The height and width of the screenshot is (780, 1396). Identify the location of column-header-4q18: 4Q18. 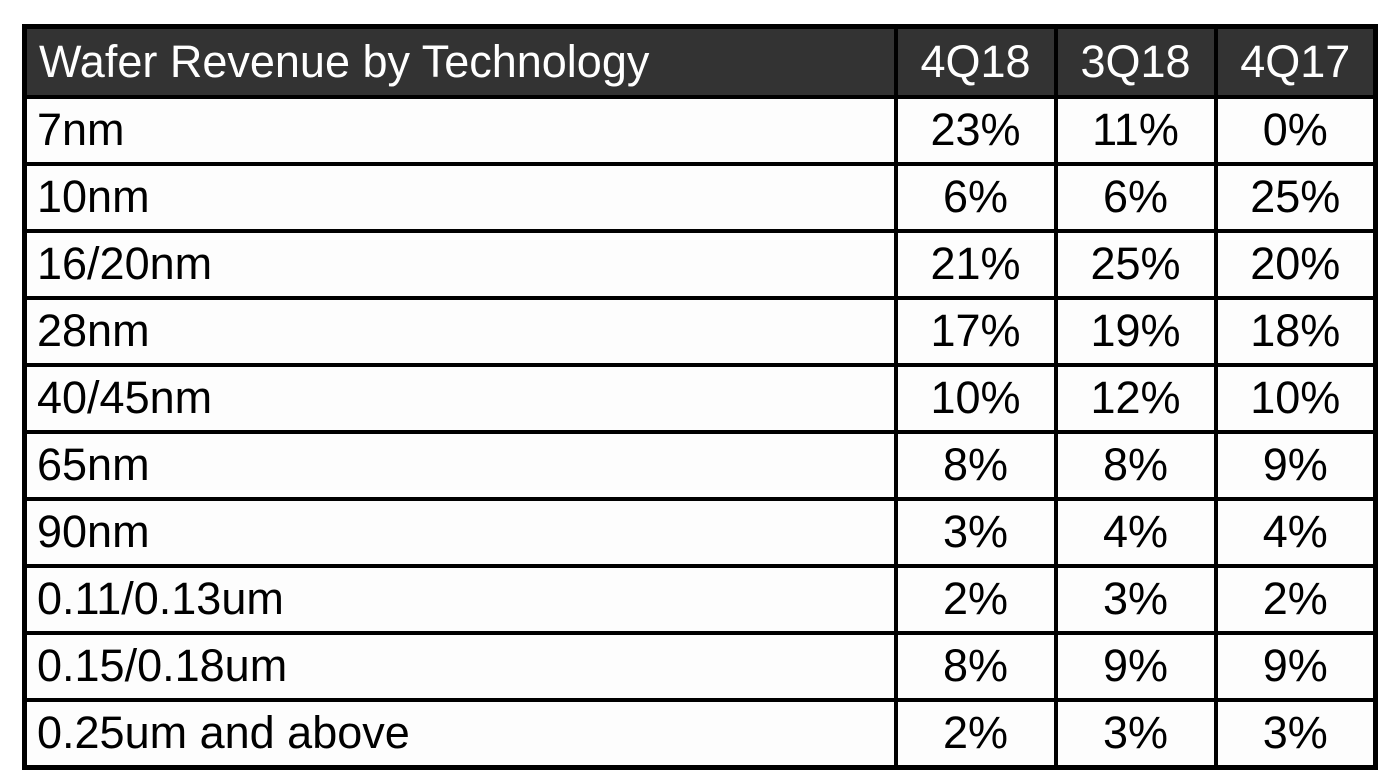
(975, 61).